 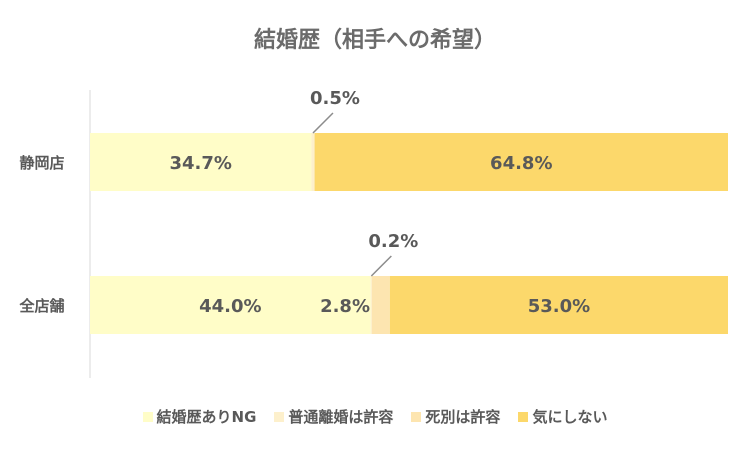 I want to click on legend-label: 気にしない, so click(x=570, y=417).